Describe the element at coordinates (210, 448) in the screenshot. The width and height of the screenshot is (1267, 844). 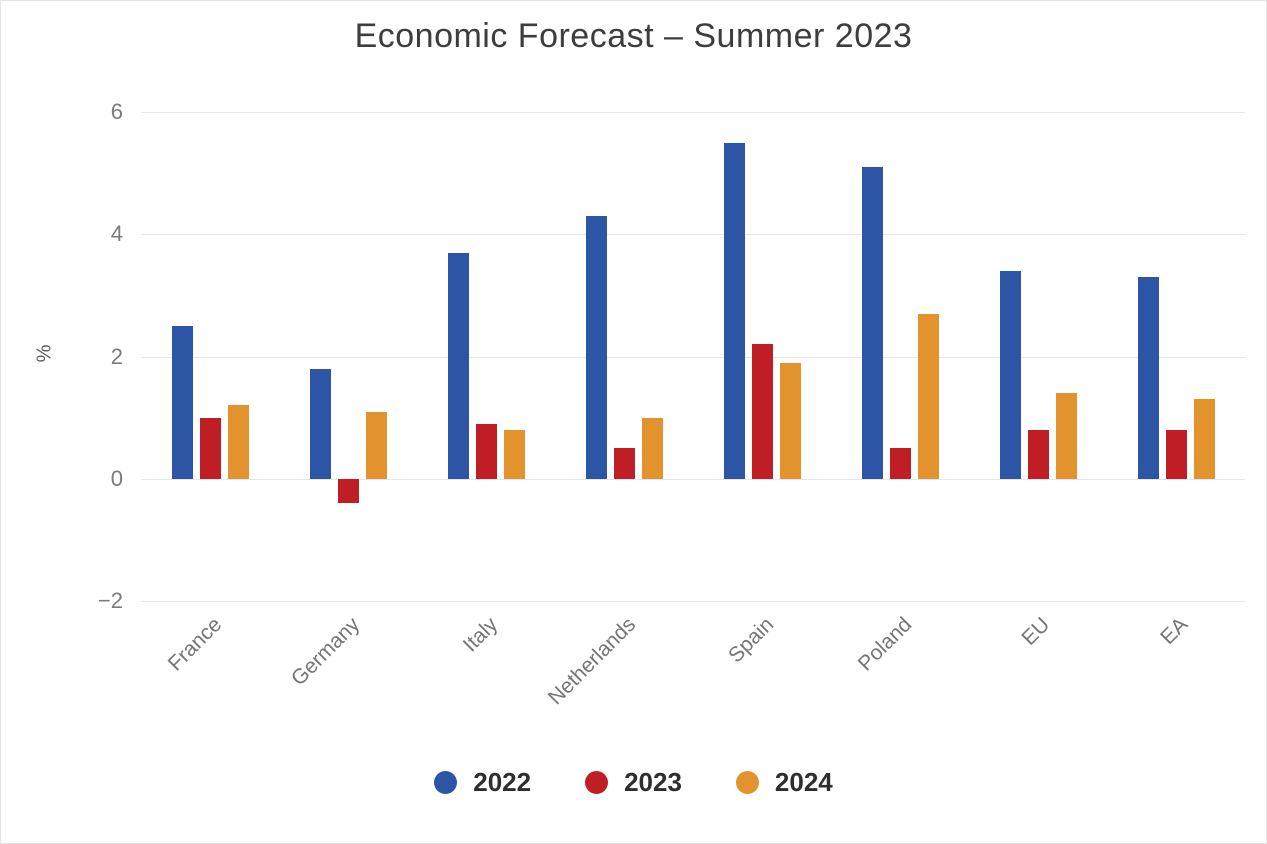
I see `bar-France-2023` at that location.